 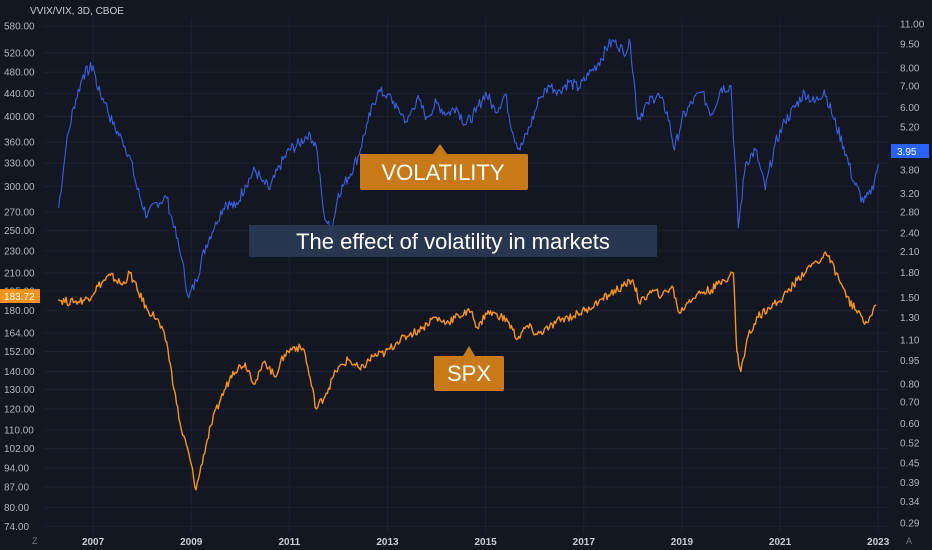 What do you see at coordinates (19, 273) in the screenshot?
I see `left-tick-label: 210.00` at bounding box center [19, 273].